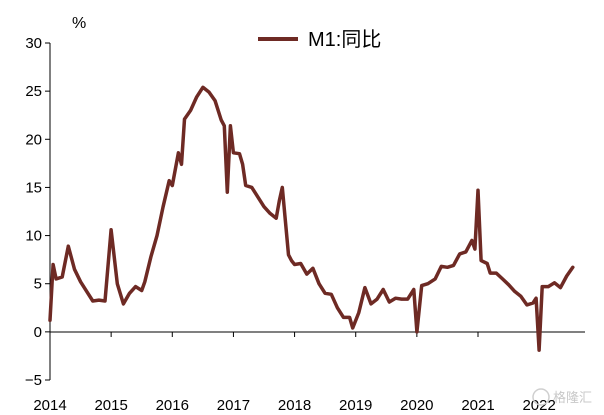  I want to click on x-tick-label: 2014, so click(49, 405).